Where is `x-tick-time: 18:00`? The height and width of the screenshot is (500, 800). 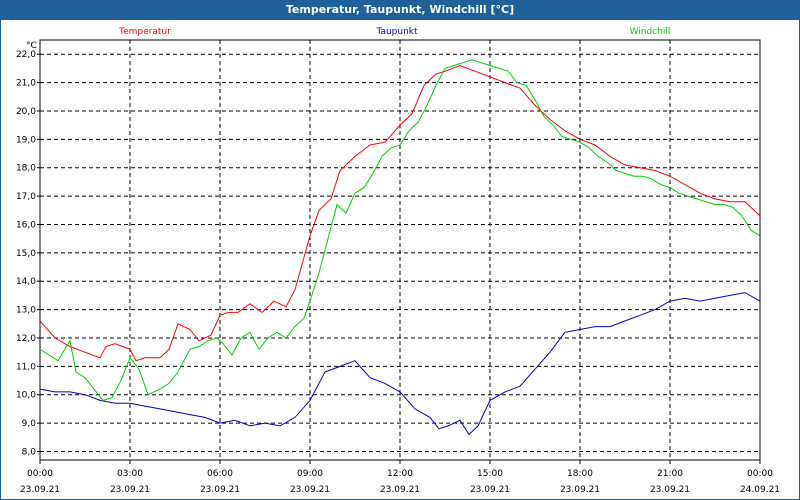
x-tick-time: 18:00 is located at coordinates (580, 474).